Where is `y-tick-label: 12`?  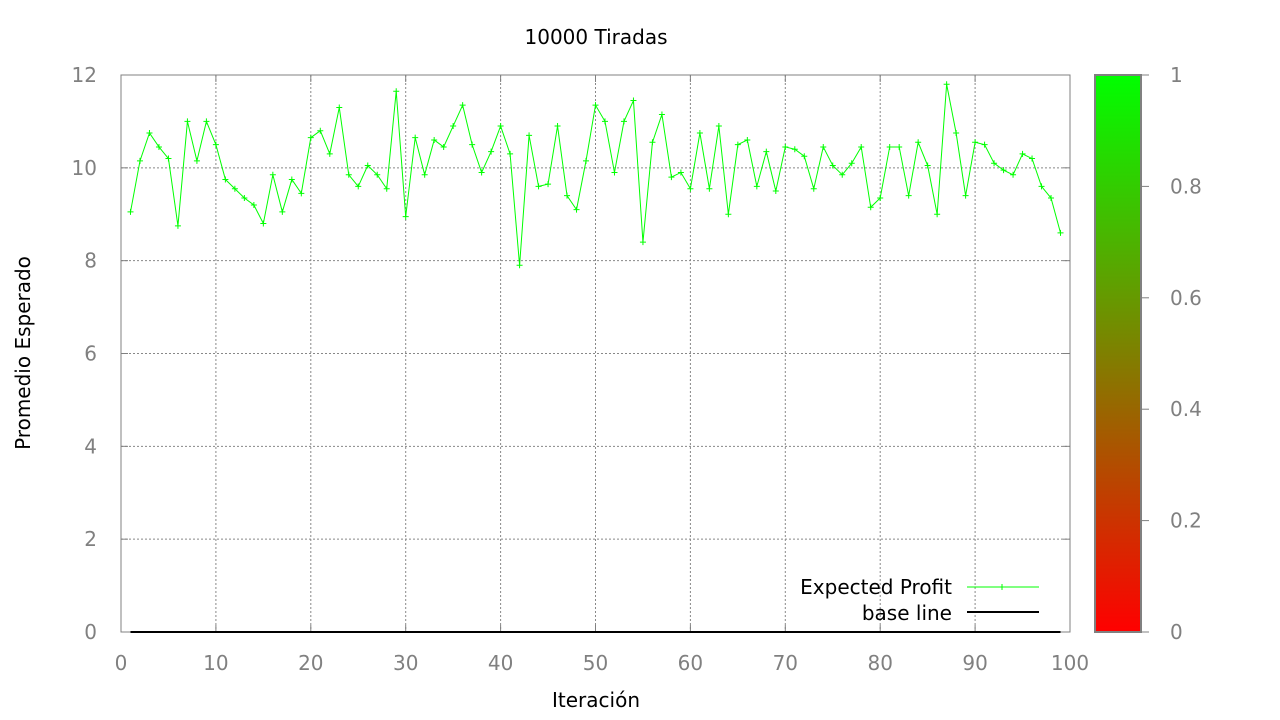
y-tick-label: 12 is located at coordinates (84, 75).